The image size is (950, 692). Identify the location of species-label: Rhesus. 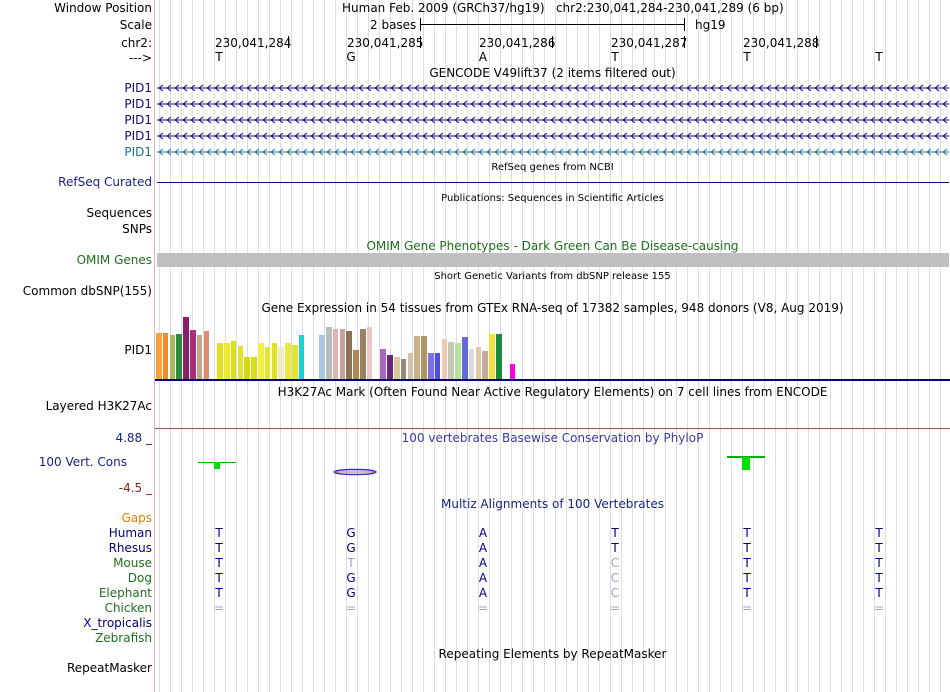
(130, 548).